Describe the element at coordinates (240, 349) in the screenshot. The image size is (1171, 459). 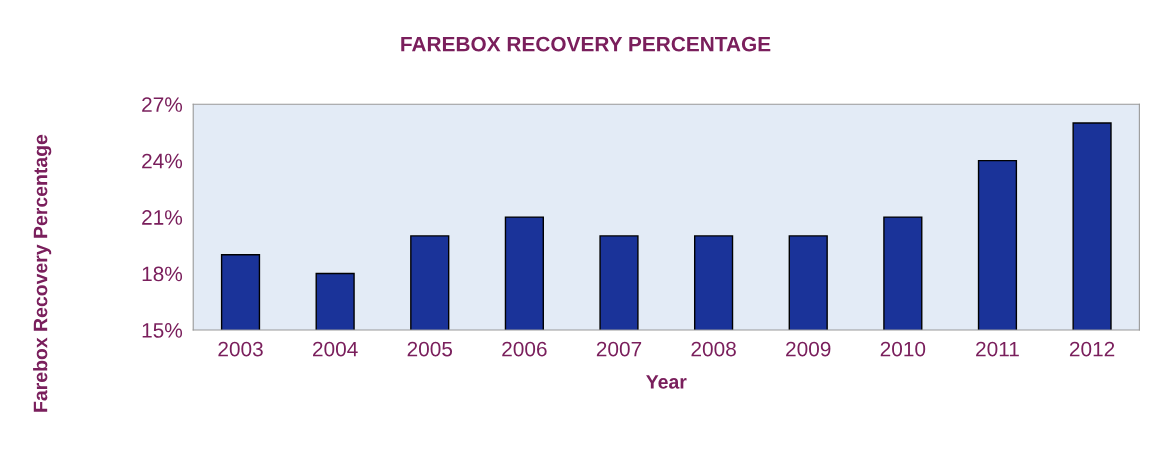
I see `x-tick-label: 2003` at that location.